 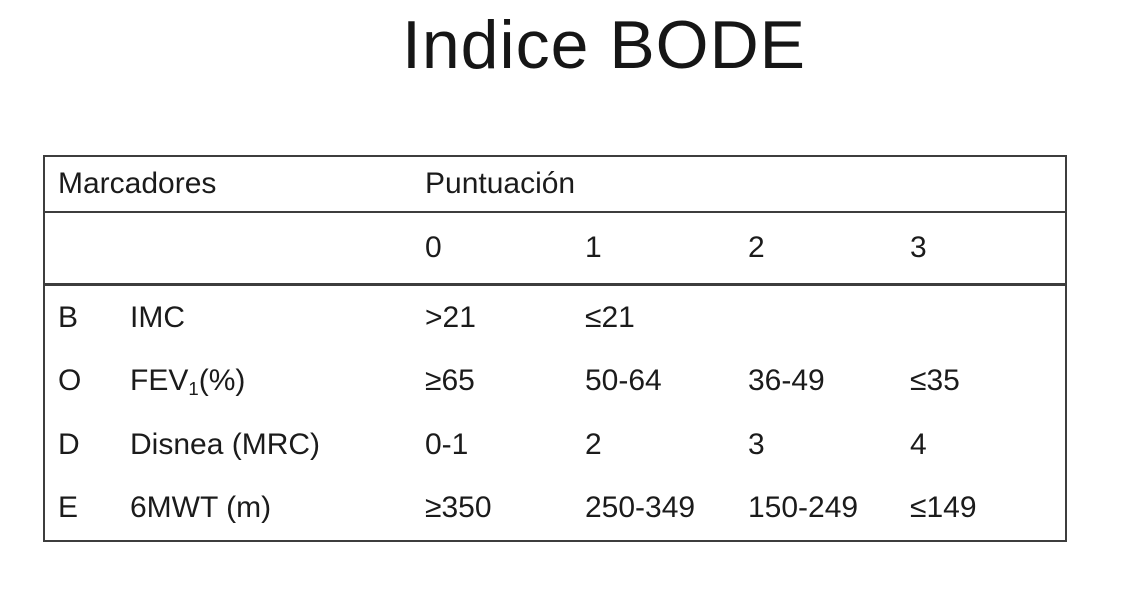 What do you see at coordinates (935, 381) in the screenshot?
I see `value-cell: ≤35` at bounding box center [935, 381].